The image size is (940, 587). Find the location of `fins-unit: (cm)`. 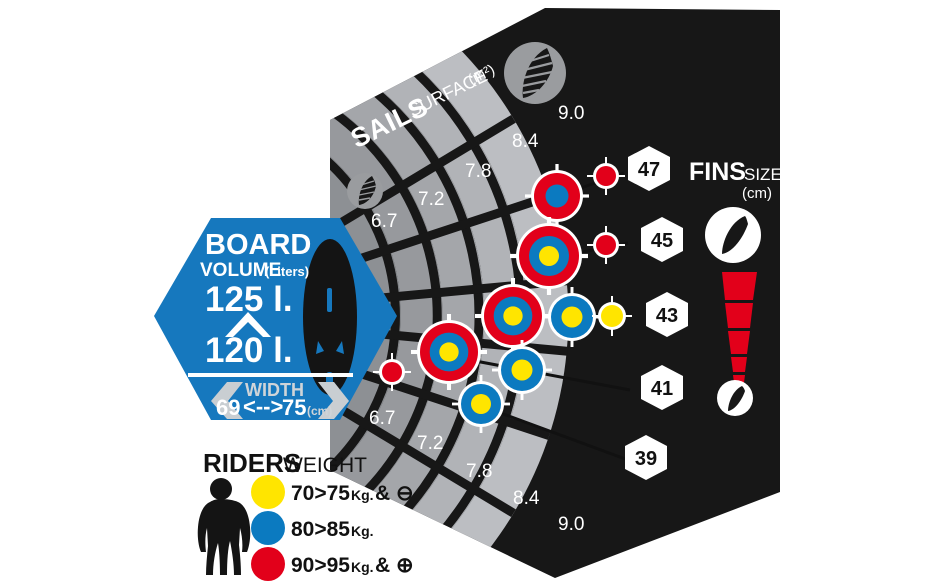

fins-unit: (cm) is located at coordinates (757, 193).